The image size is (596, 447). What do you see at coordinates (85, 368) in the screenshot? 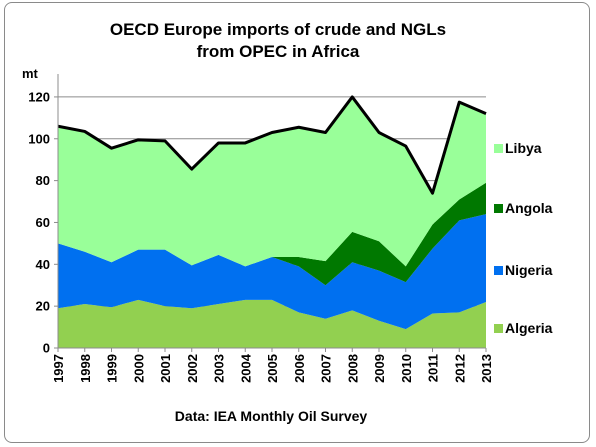
I see `x-tick-label: 1998` at bounding box center [85, 368].